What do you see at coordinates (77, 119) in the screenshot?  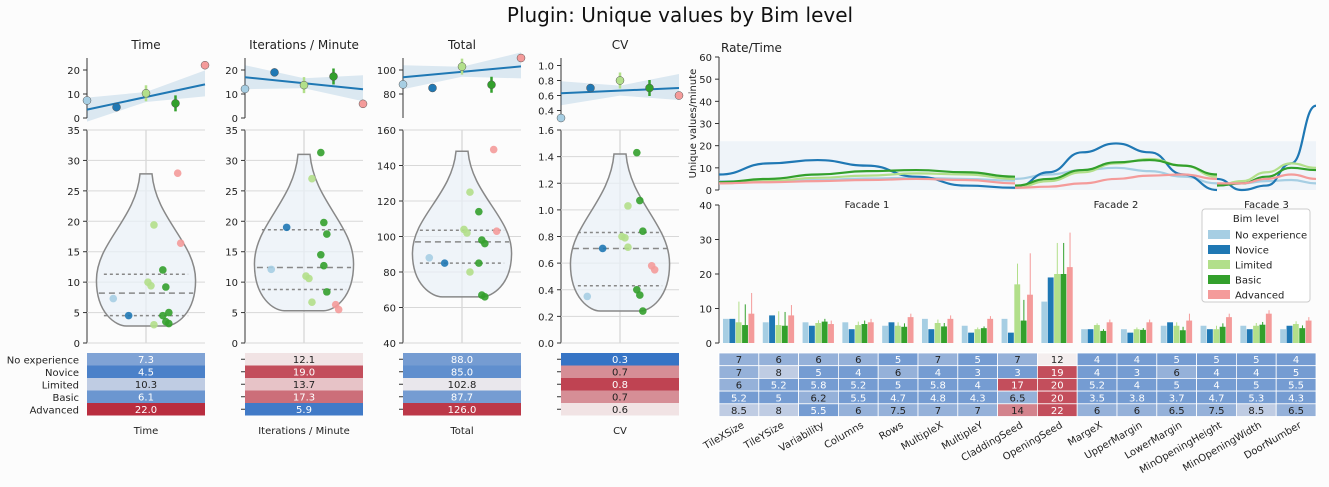 I see `reg-ytick-label-0-0: 0` at bounding box center [77, 119].